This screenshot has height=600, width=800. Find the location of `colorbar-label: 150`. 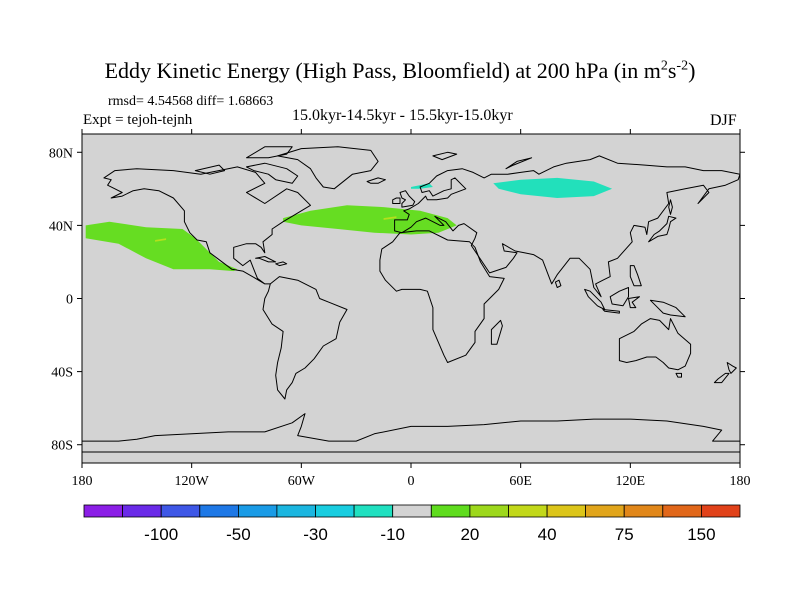

colorbar-label: 150 is located at coordinates (701, 534).